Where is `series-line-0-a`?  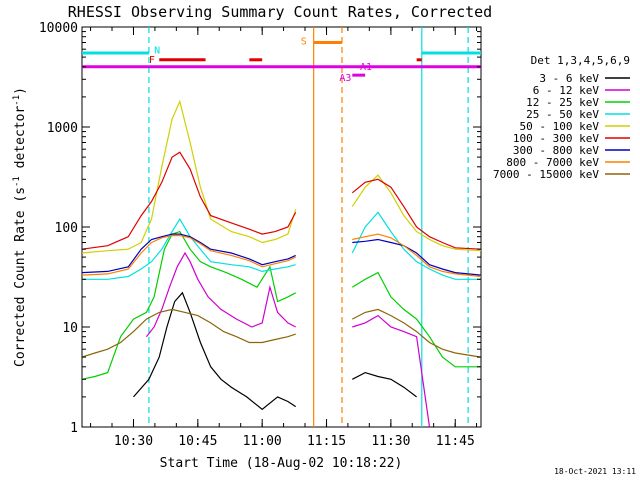 series-line-0-a is located at coordinates (215, 351).